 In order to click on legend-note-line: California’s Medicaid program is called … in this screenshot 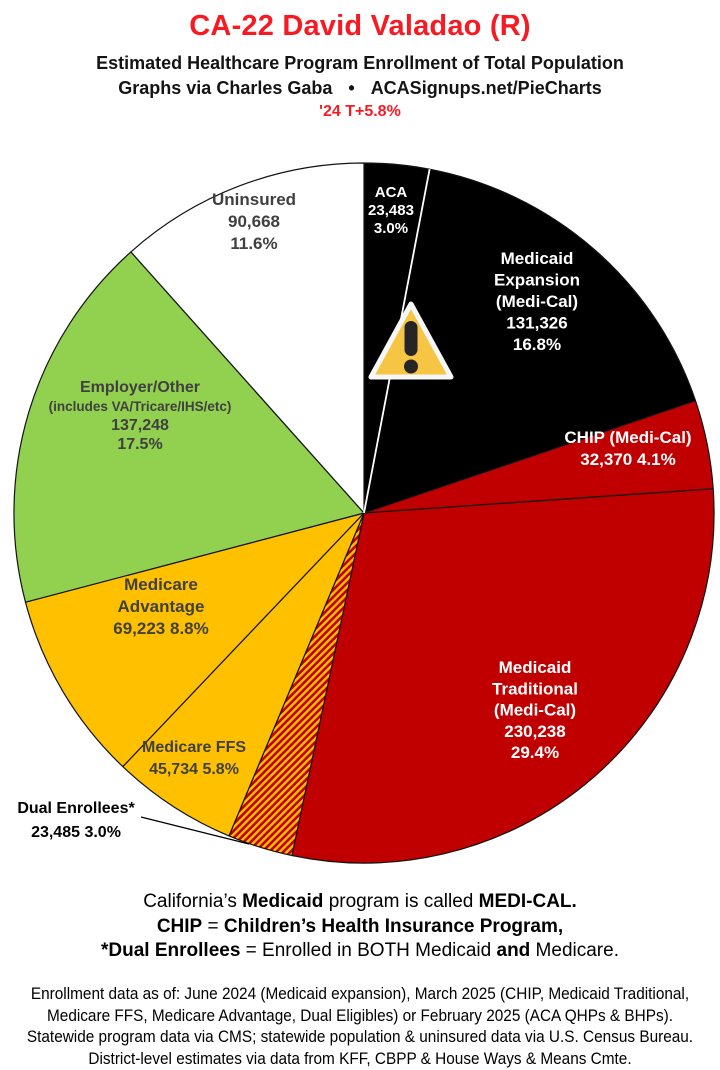, I will do `click(360, 902)`.